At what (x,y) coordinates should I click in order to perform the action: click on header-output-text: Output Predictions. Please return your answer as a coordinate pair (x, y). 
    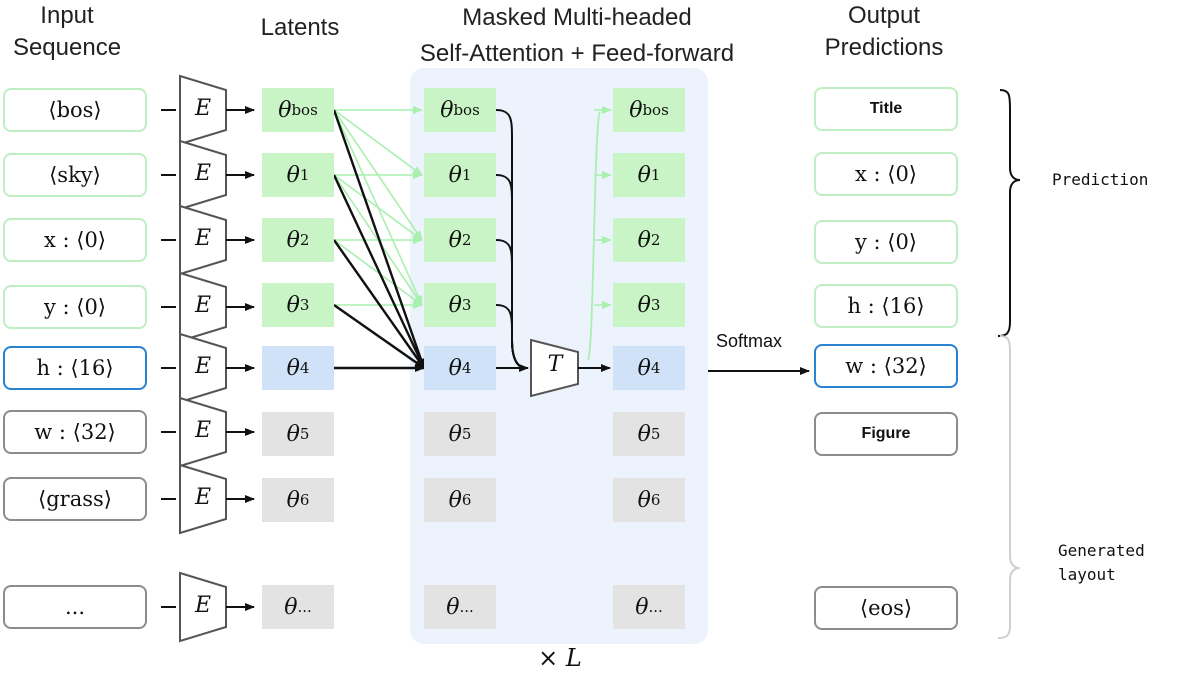
    Looking at the image, I should click on (884, 31).